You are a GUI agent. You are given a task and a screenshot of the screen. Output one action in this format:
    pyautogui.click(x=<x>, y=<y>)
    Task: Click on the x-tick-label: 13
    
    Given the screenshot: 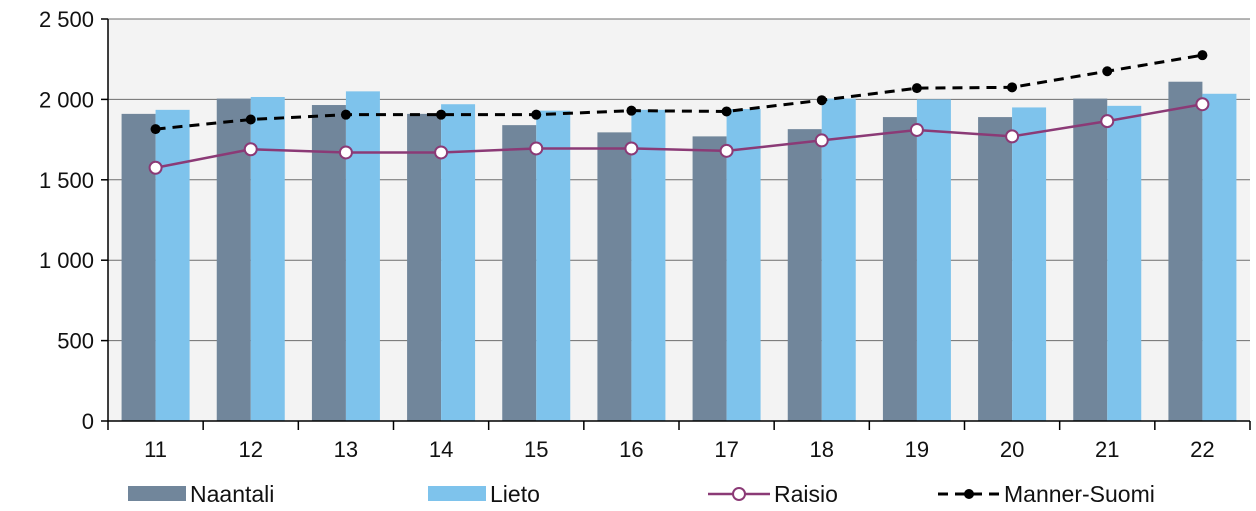 What is the action you would take?
    pyautogui.click(x=346, y=449)
    